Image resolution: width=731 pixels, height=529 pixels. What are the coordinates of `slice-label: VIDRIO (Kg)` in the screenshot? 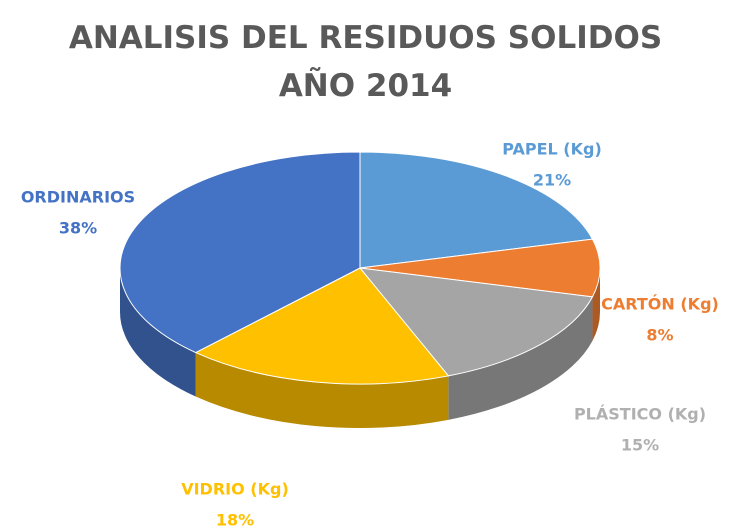 It's located at (235, 489).